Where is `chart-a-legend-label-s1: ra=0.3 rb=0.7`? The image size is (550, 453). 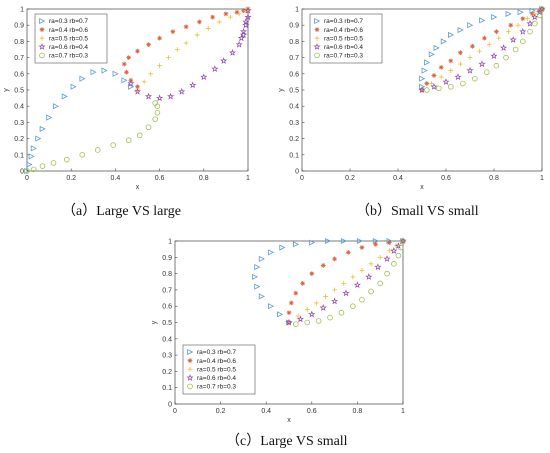
chart-a-legend-label-s1: ra=0.3 rb=0.7 is located at coordinates (68, 21).